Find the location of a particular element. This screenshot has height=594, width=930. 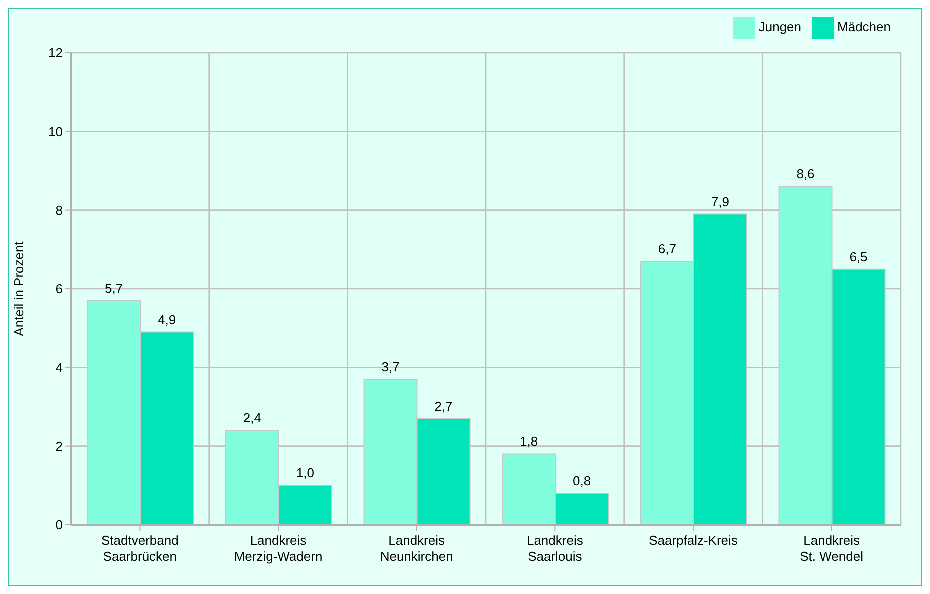

data-label: 6,5 is located at coordinates (859, 256).